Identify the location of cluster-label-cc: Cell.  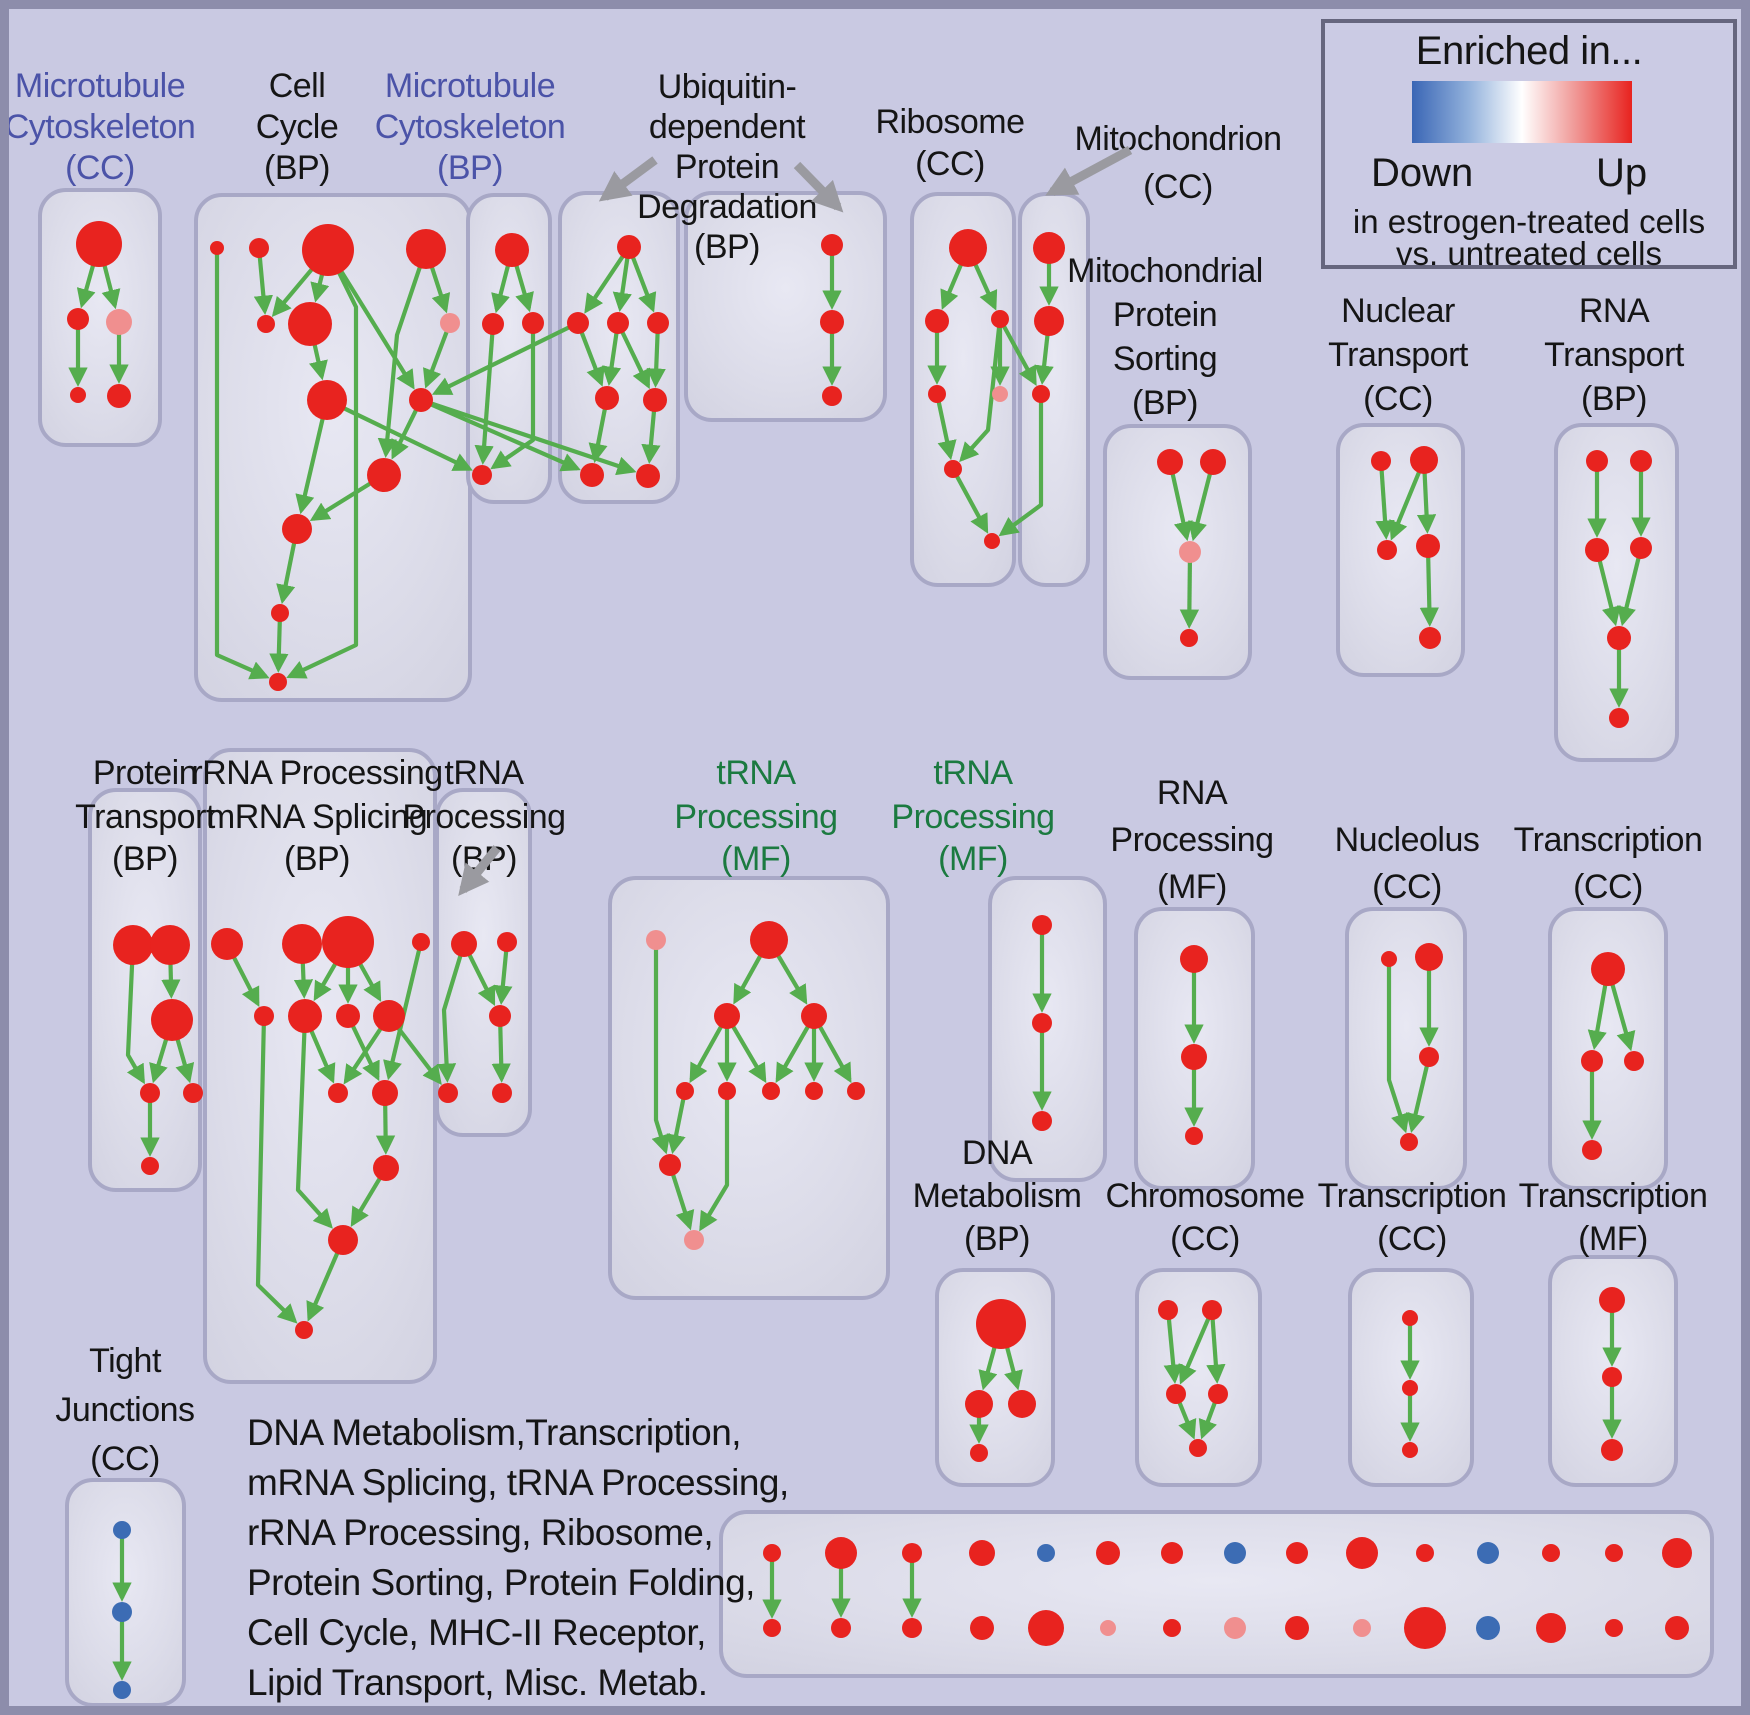
(297, 86).